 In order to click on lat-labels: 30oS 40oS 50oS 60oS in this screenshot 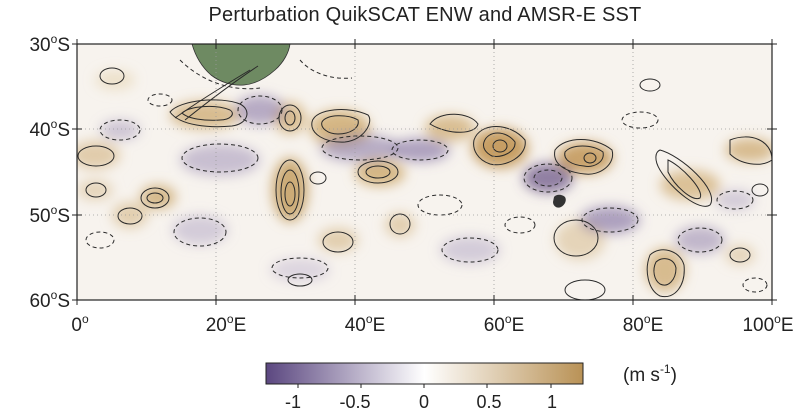, I will do `click(49, 172)`.